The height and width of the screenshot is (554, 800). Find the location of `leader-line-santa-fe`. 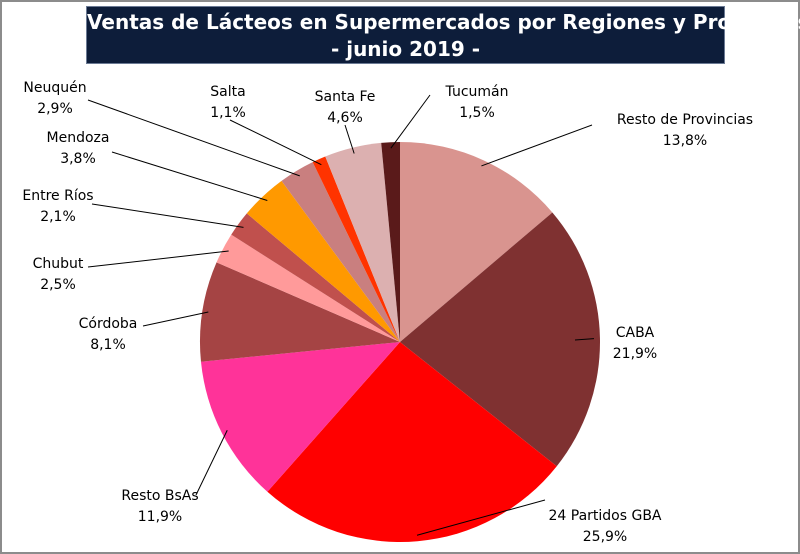

leader-line-santa-fe is located at coordinates (349, 139).